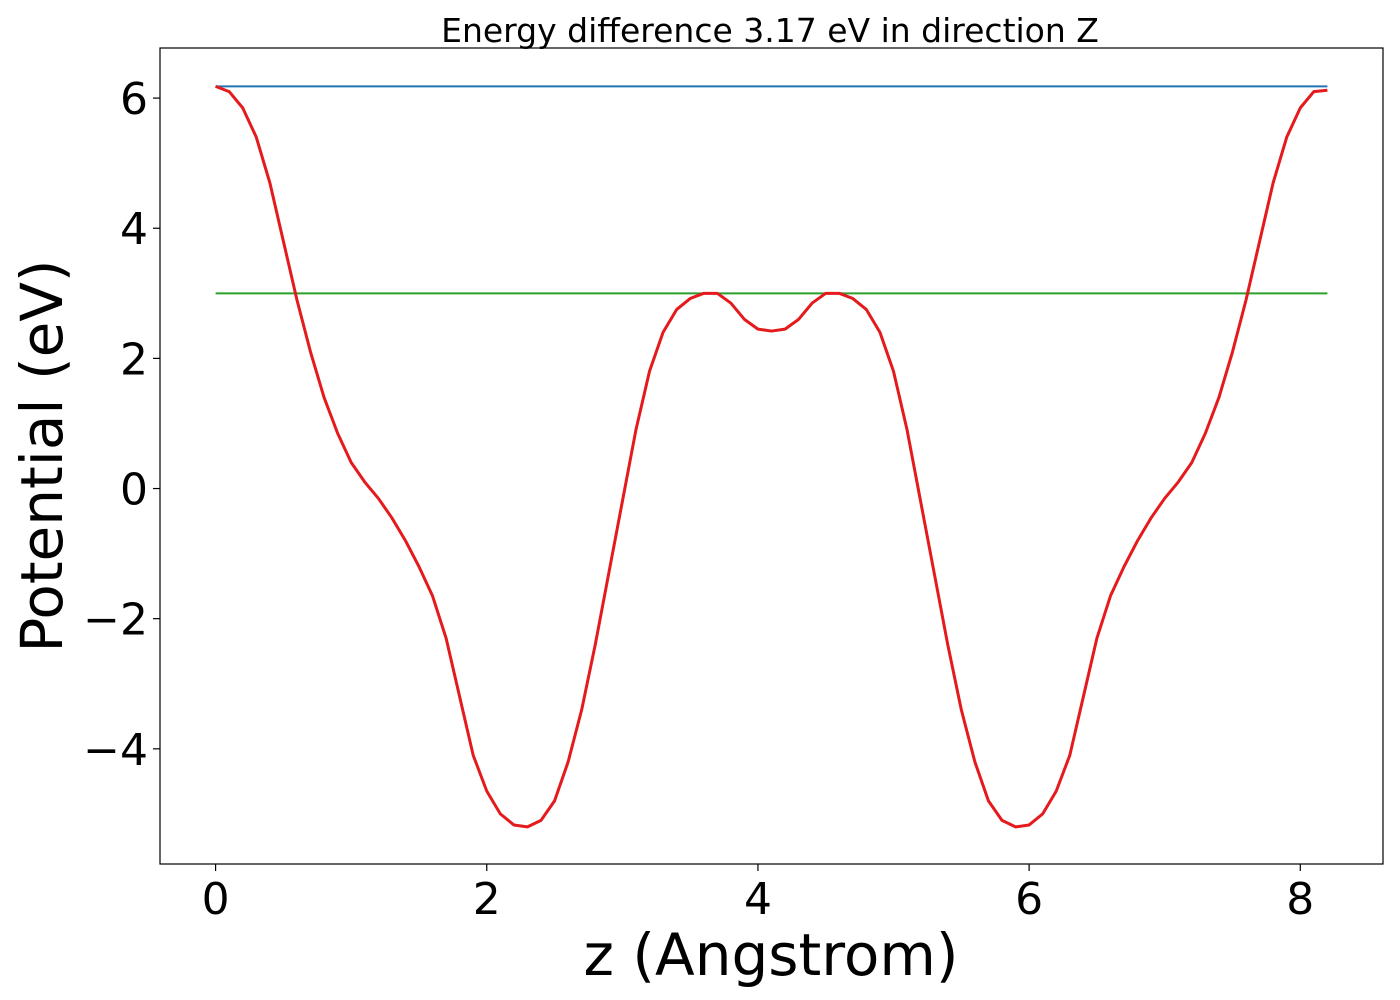 This screenshot has width=1400, height=1000. What do you see at coordinates (42, 455) in the screenshot?
I see `y-axis-label: Potential (eV)` at bounding box center [42, 455].